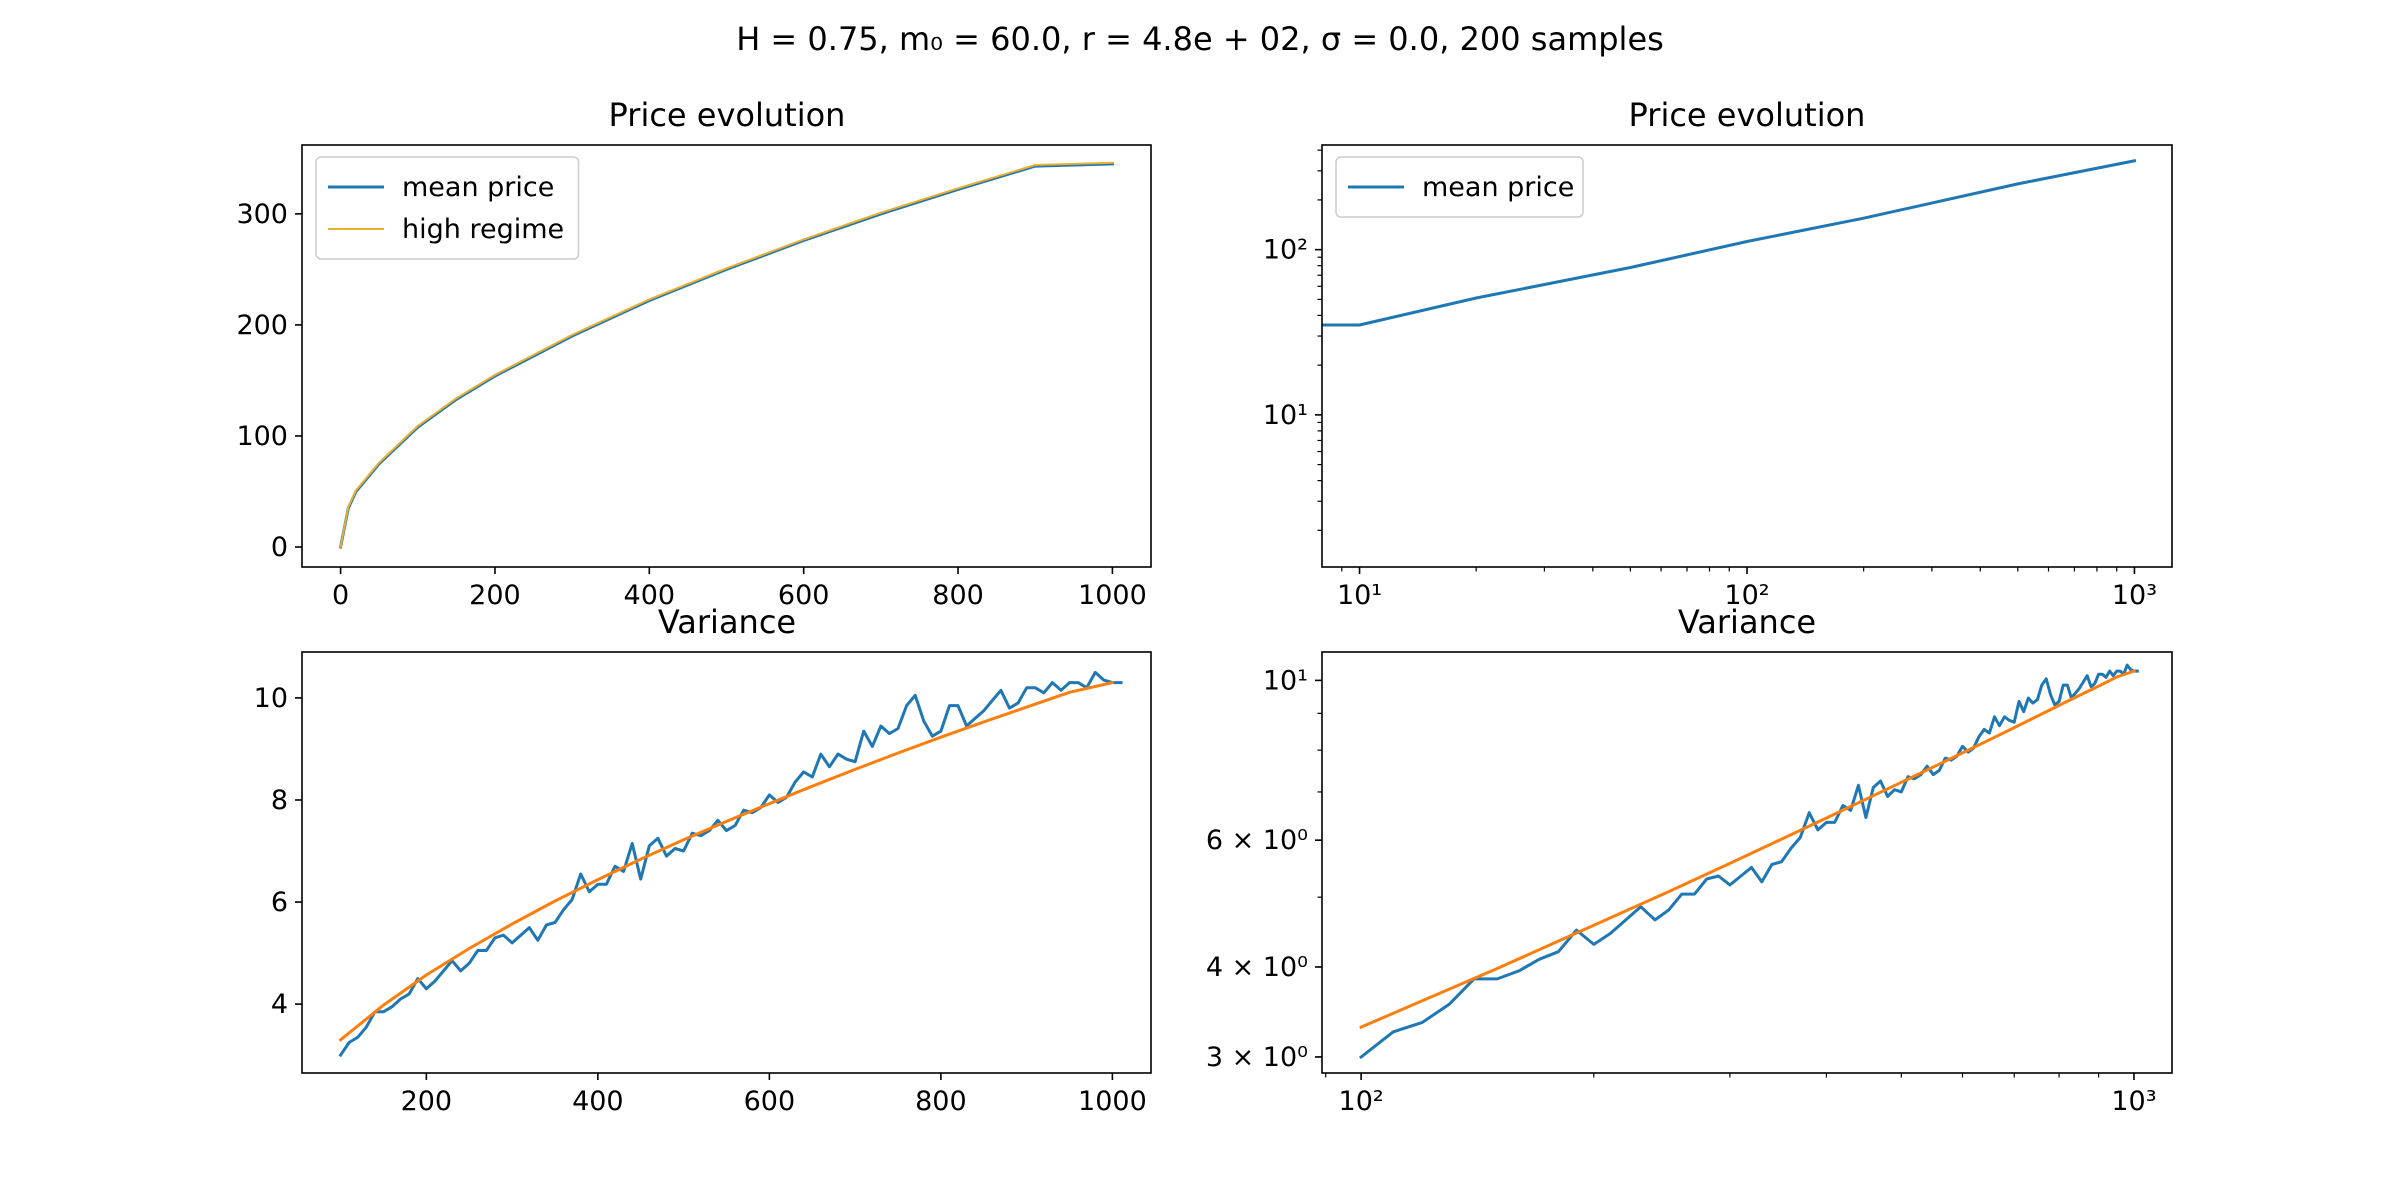  Describe the element at coordinates (262, 214) in the screenshot. I see `y-tick-label: 300` at that location.